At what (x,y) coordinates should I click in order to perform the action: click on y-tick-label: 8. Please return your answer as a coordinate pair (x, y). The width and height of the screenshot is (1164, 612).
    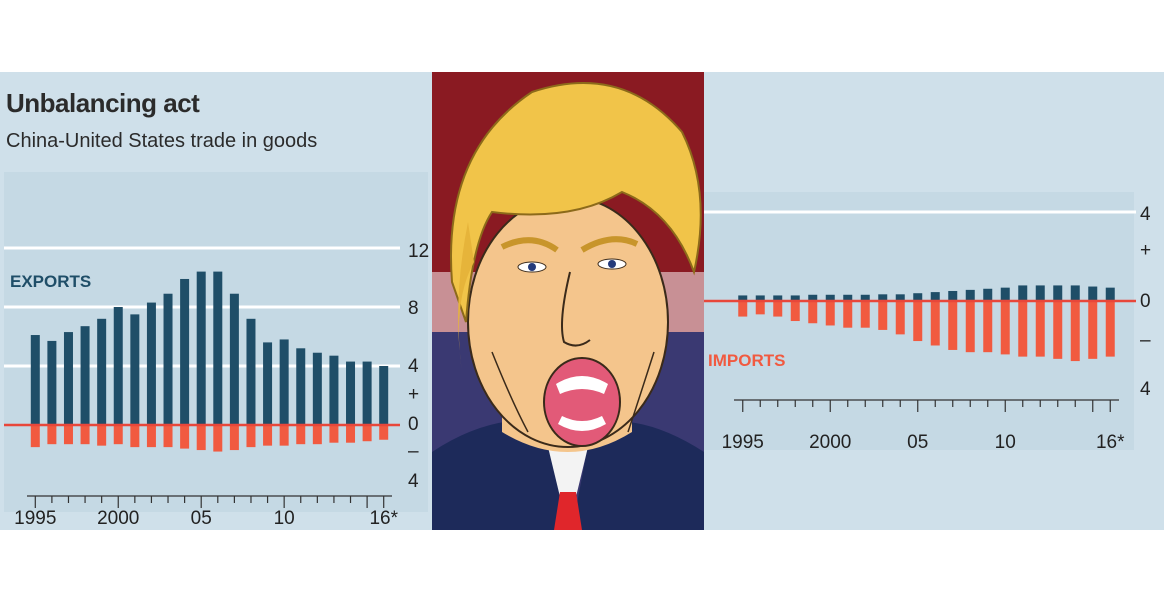
    Looking at the image, I should click on (413, 308).